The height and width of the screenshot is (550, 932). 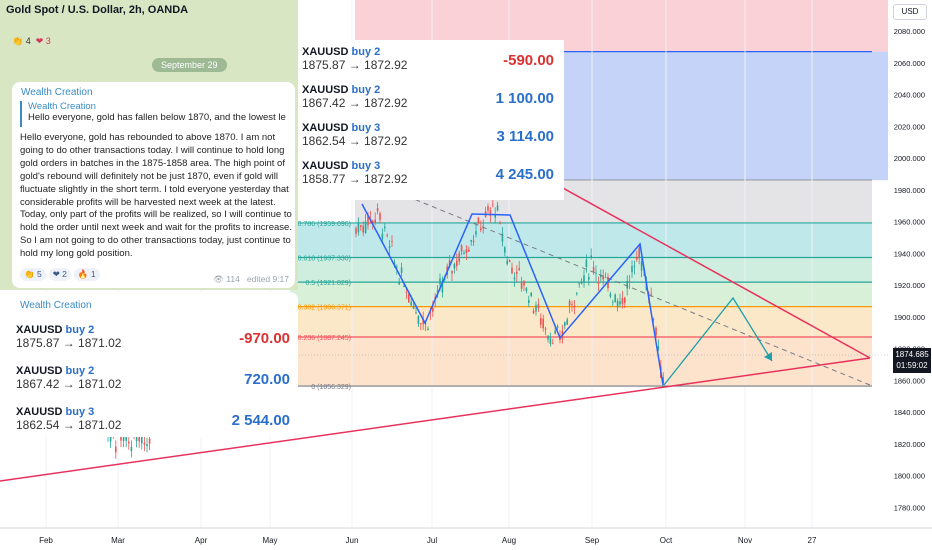 I want to click on trade-row: XAUUSD buy 3 1862.54 → 1872.92 3 114.00, so click(x=431, y=141).